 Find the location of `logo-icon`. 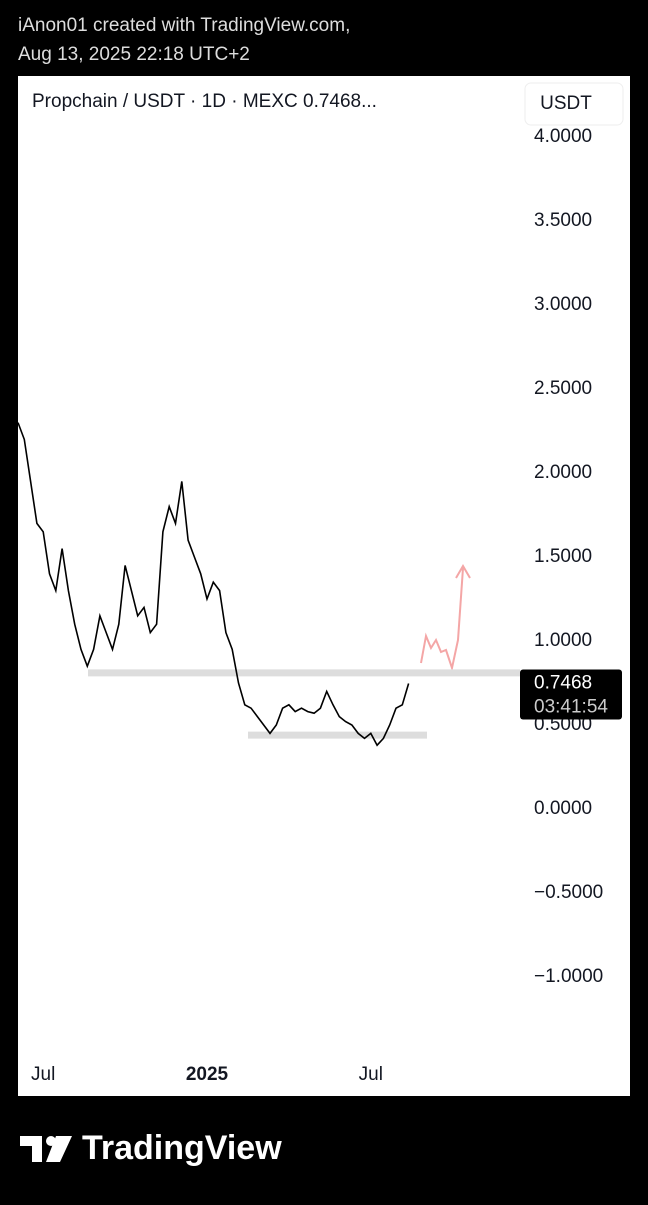

logo-icon is located at coordinates (46, 1149).